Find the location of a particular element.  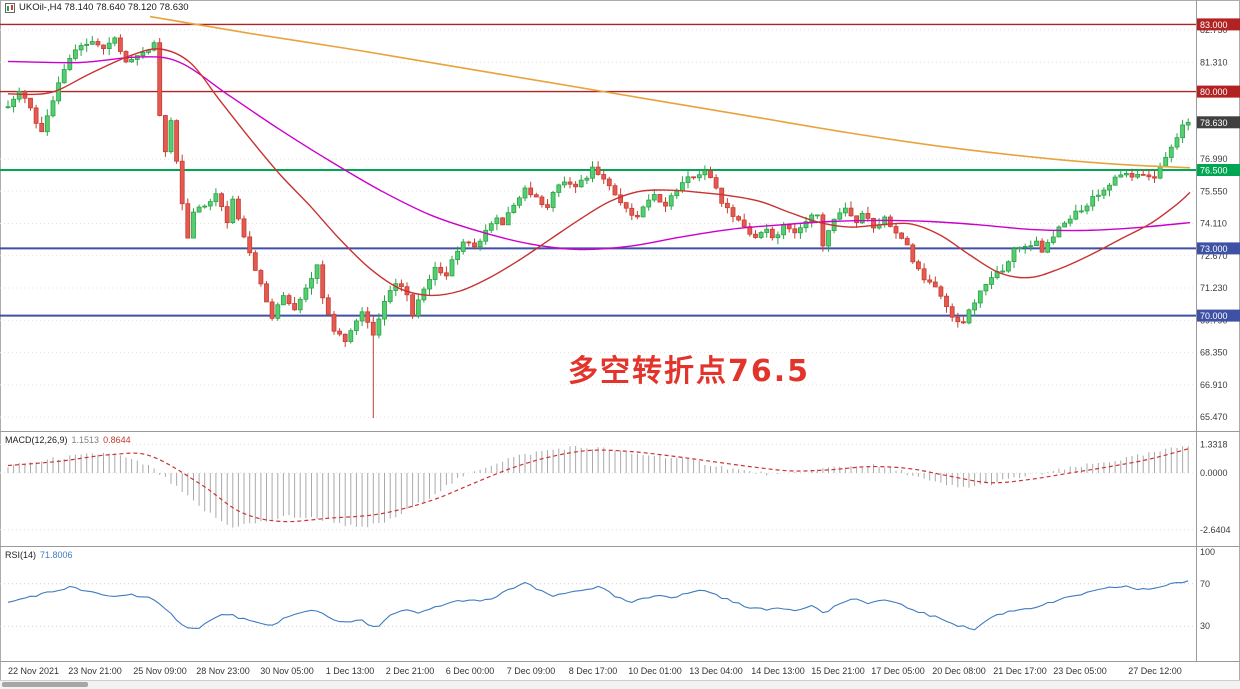

svg-text: 76.500 is located at coordinates (1214, 171).